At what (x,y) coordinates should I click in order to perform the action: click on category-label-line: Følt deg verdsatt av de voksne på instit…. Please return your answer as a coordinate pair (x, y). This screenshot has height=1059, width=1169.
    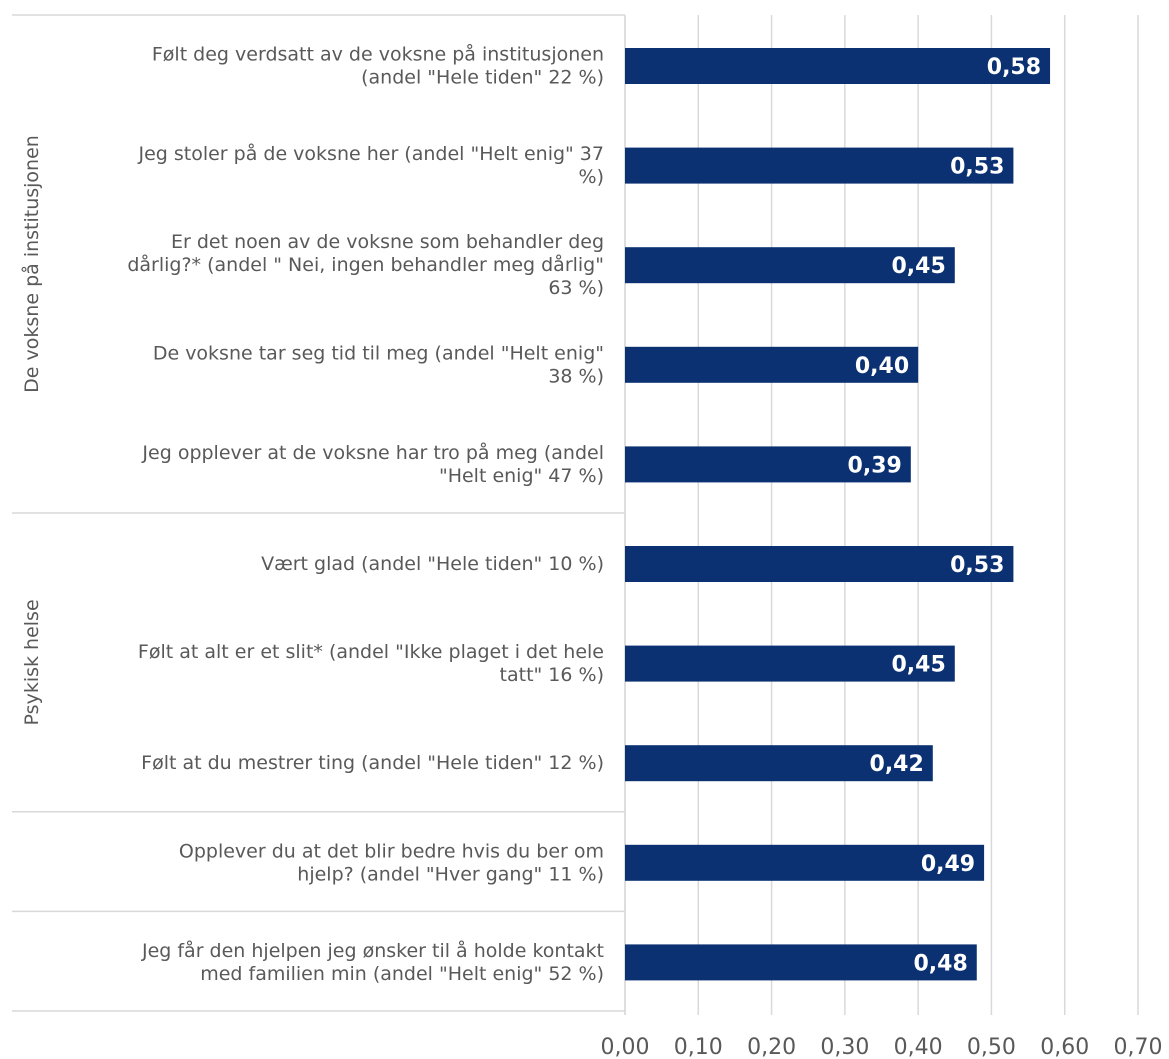
    Looking at the image, I should click on (378, 54).